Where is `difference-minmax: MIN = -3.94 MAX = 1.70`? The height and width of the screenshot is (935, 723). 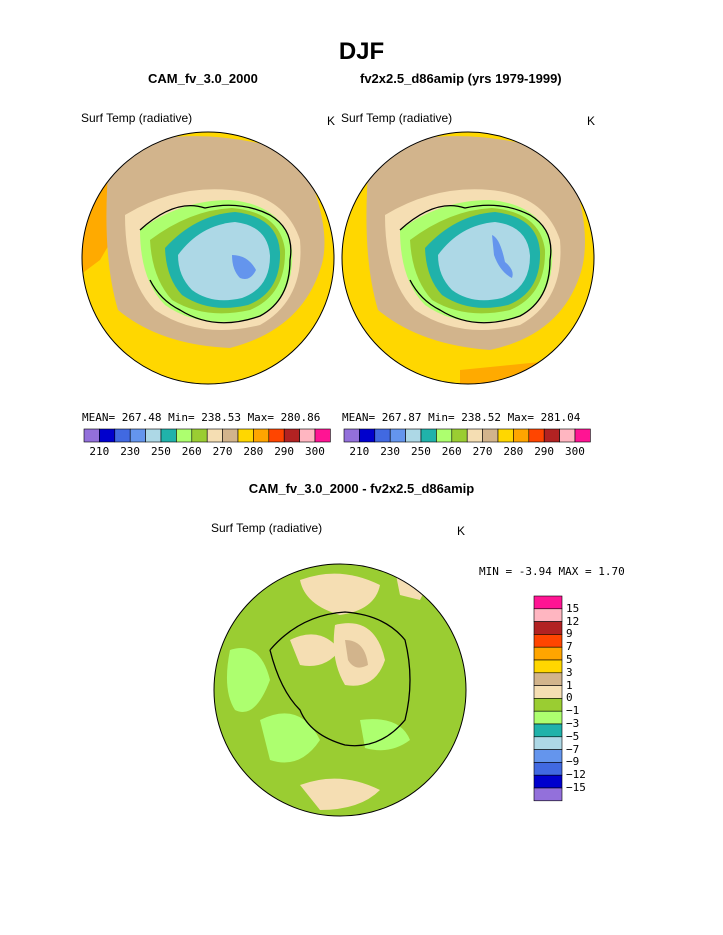 difference-minmax: MIN = -3.94 MAX = 1.70 is located at coordinates (552, 571).